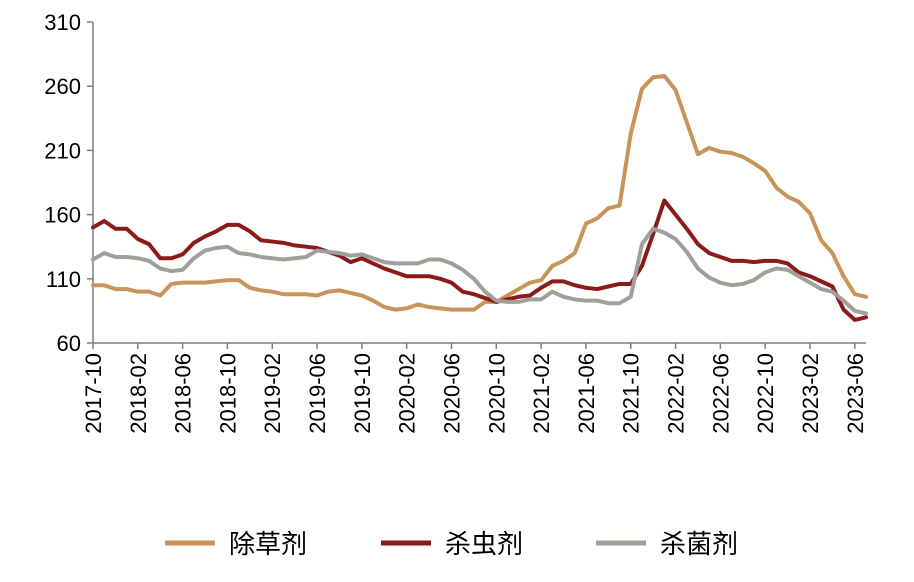 This screenshot has height=582, width=914. Describe the element at coordinates (183, 393) in the screenshot. I see `x-tick-label: 2018-06` at that location.